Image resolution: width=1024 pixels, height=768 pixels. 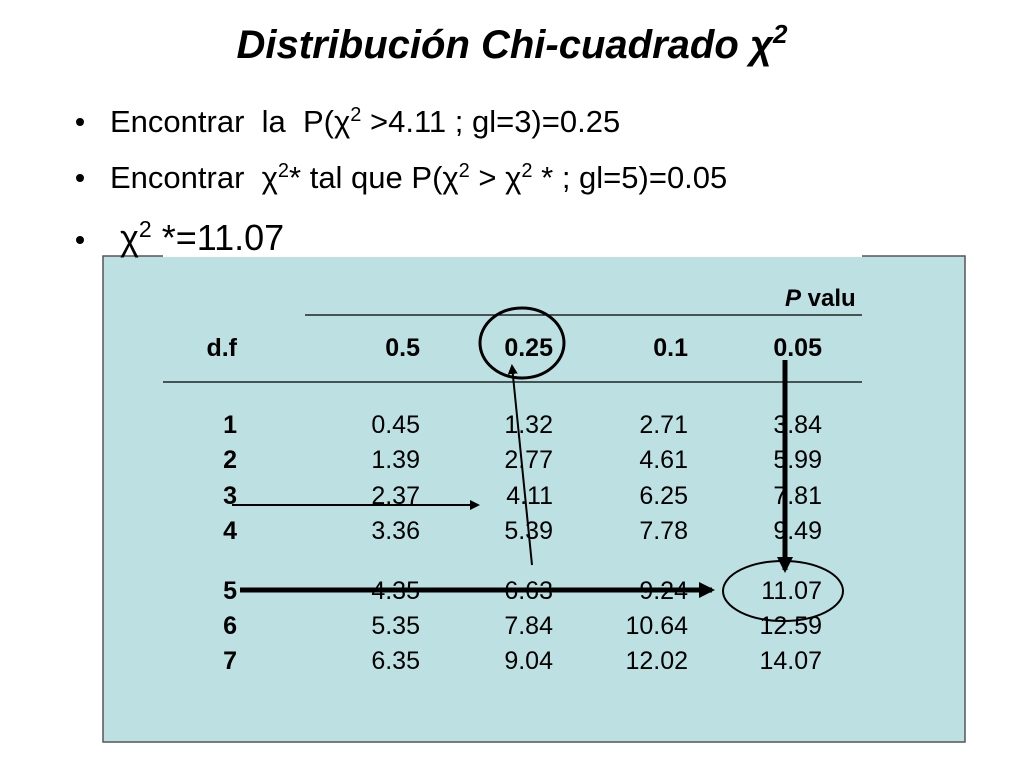 What do you see at coordinates (663, 531) in the screenshot?
I see `cell: 7.78` at bounding box center [663, 531].